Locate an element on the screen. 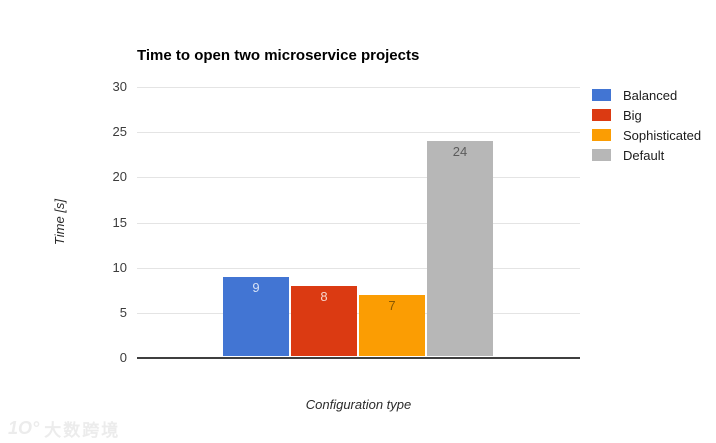  bar-value-label: 9 is located at coordinates (256, 287).